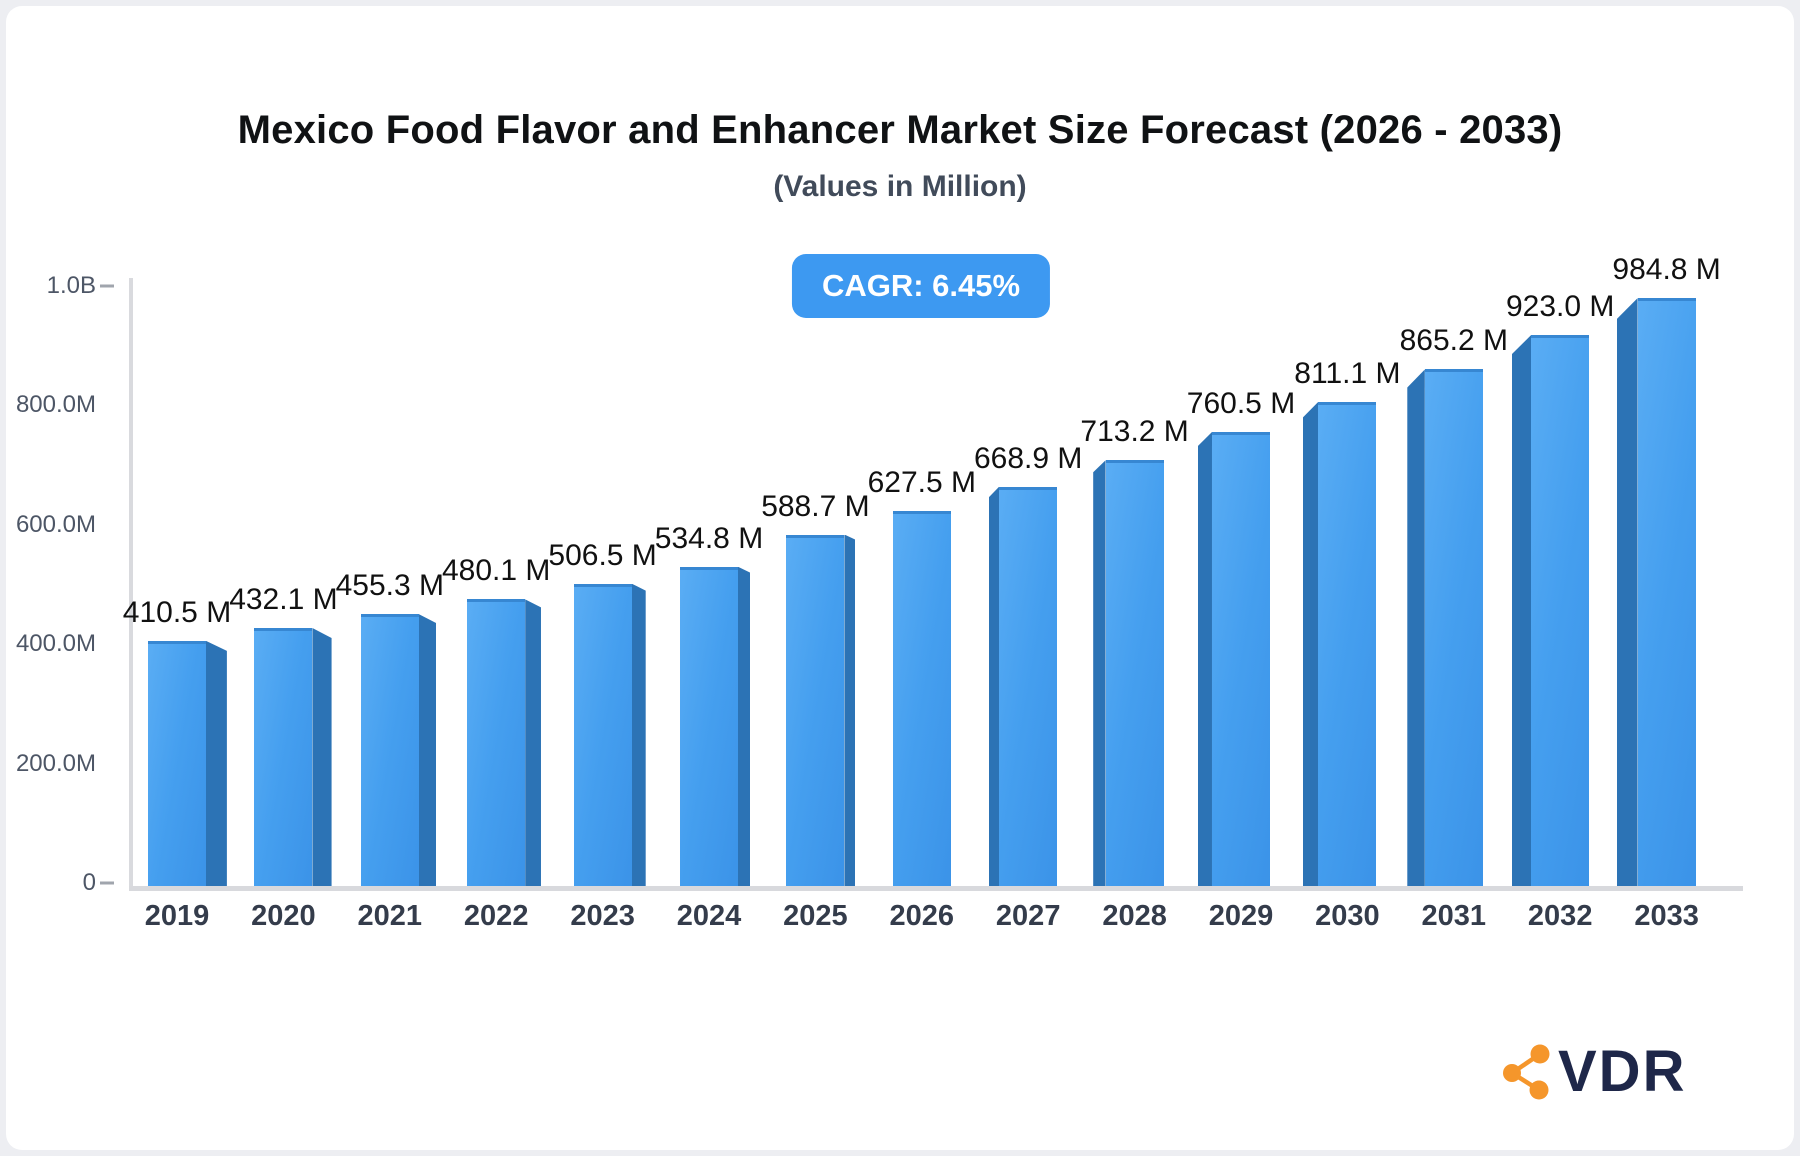 This screenshot has width=1800, height=1156. I want to click on y-axis-tick-label: 800.0M, so click(55, 405).